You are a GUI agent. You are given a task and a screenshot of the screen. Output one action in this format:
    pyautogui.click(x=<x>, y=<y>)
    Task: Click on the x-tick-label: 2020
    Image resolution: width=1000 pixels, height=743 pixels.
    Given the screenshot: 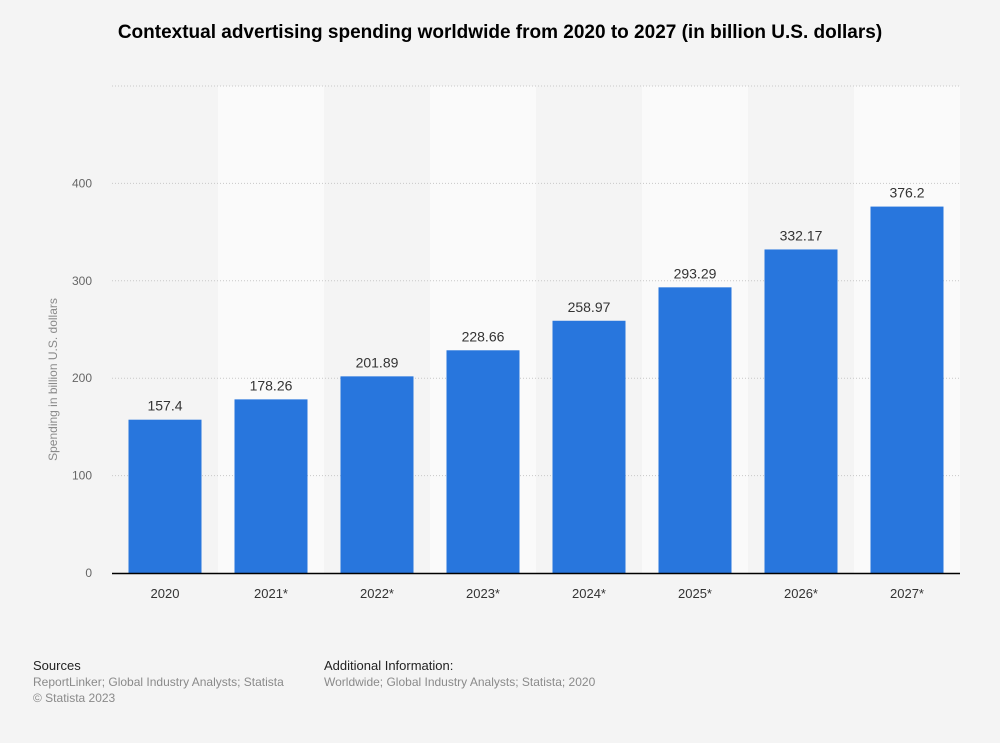 What is the action you would take?
    pyautogui.click(x=165, y=593)
    